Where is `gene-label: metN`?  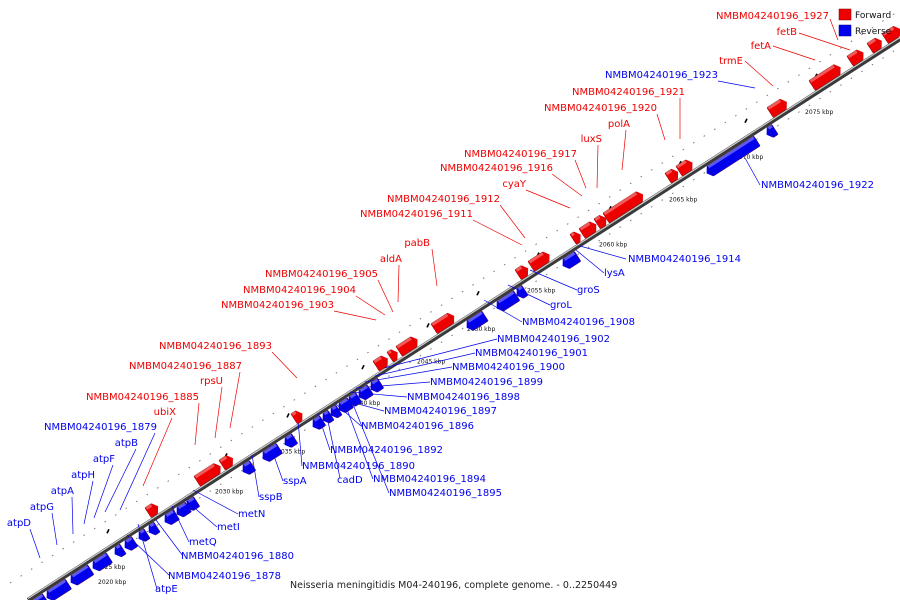 gene-label: metN is located at coordinates (251, 514).